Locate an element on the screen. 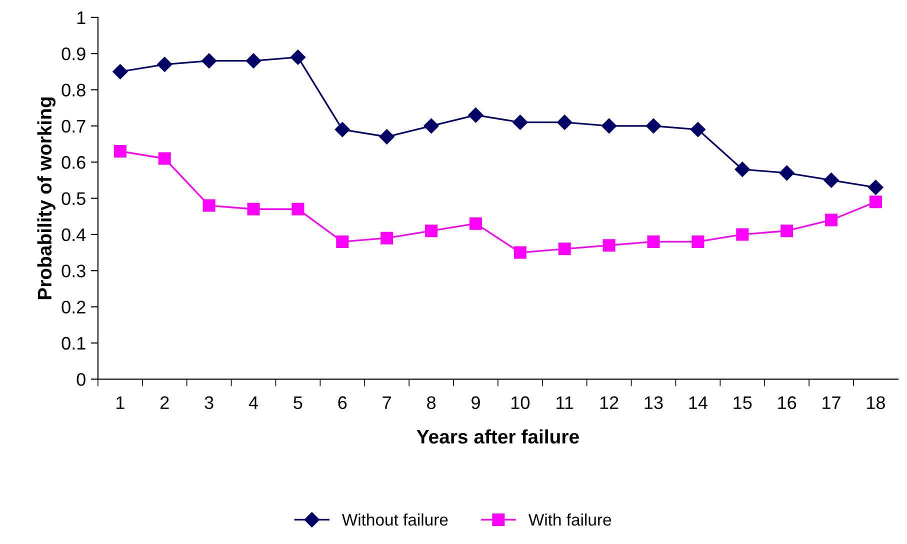 The height and width of the screenshot is (544, 907). x-axis-title: Years after failure is located at coordinates (497, 436).